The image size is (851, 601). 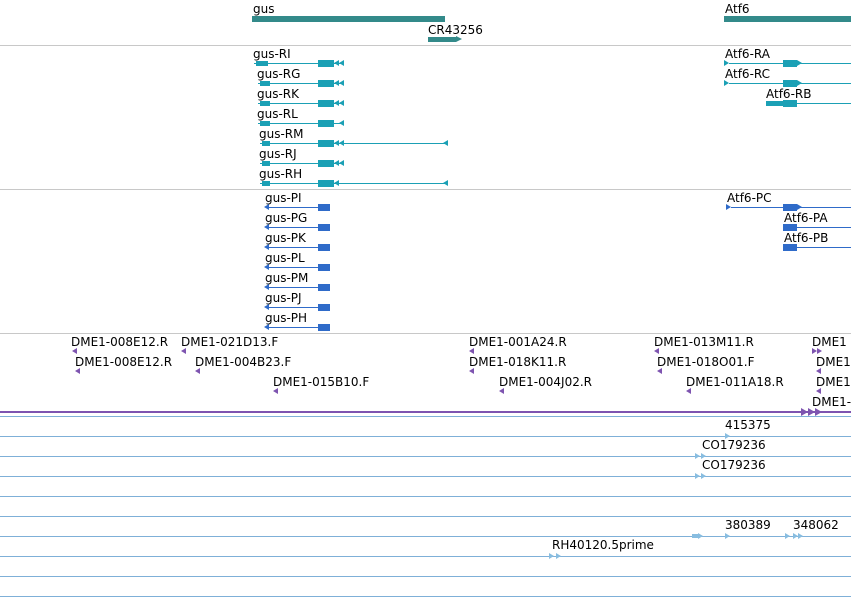 I want to click on est-label: 348062, so click(x=816, y=525).